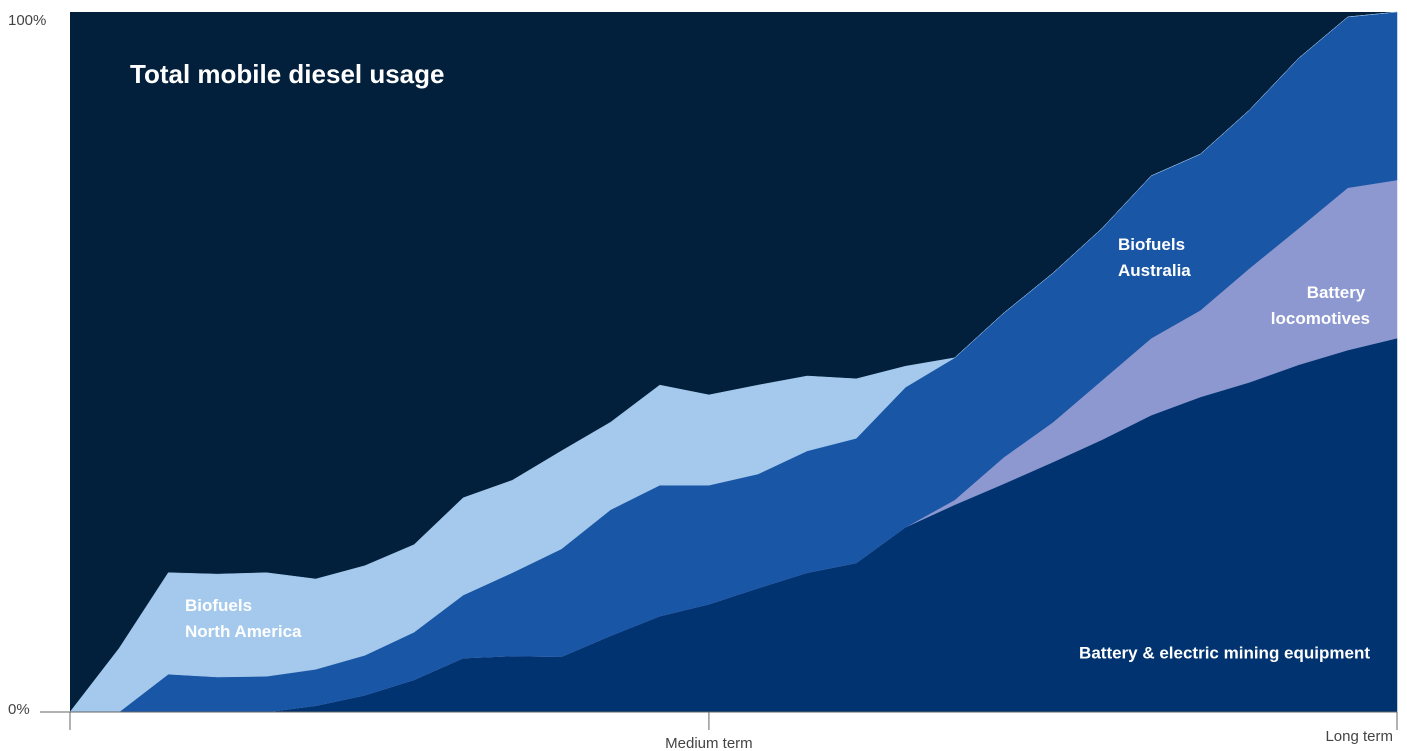 The image size is (1407, 751). What do you see at coordinates (1224, 652) in the screenshot?
I see `series-label: Battery & electric mining equipment` at bounding box center [1224, 652].